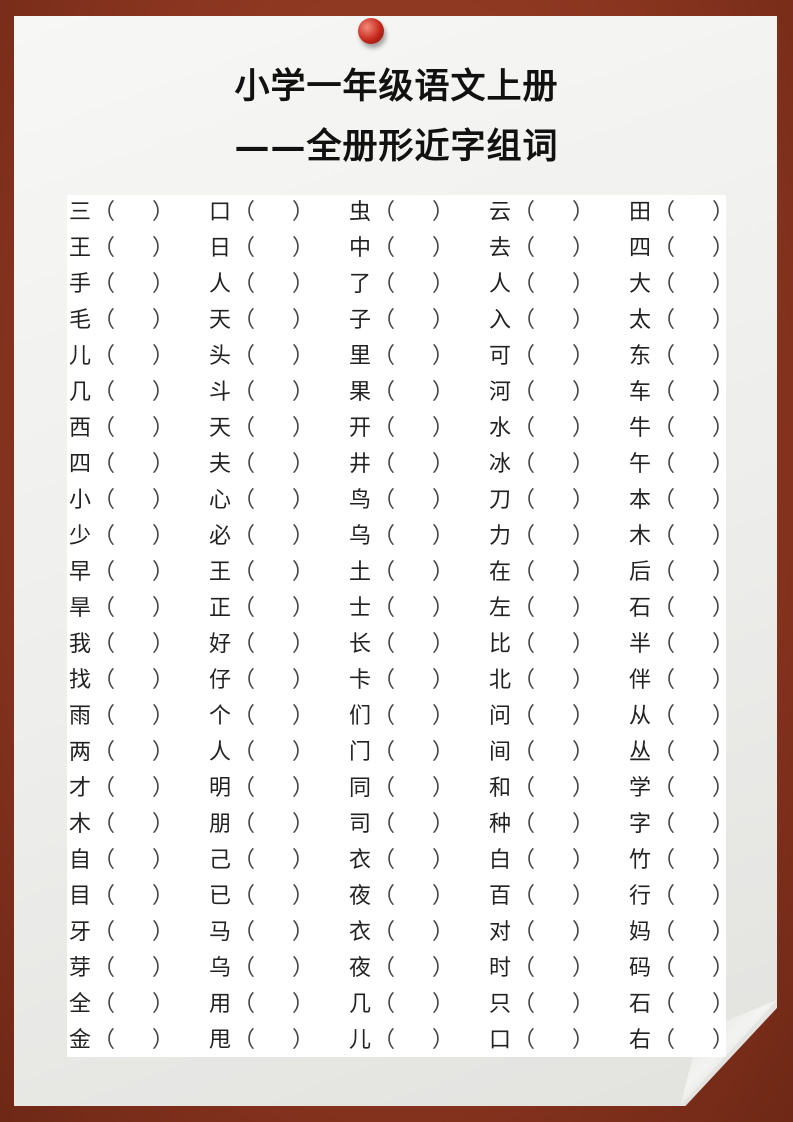 The height and width of the screenshot is (1122, 793). I want to click on word-item: 夜（ ）, so click(418, 969).